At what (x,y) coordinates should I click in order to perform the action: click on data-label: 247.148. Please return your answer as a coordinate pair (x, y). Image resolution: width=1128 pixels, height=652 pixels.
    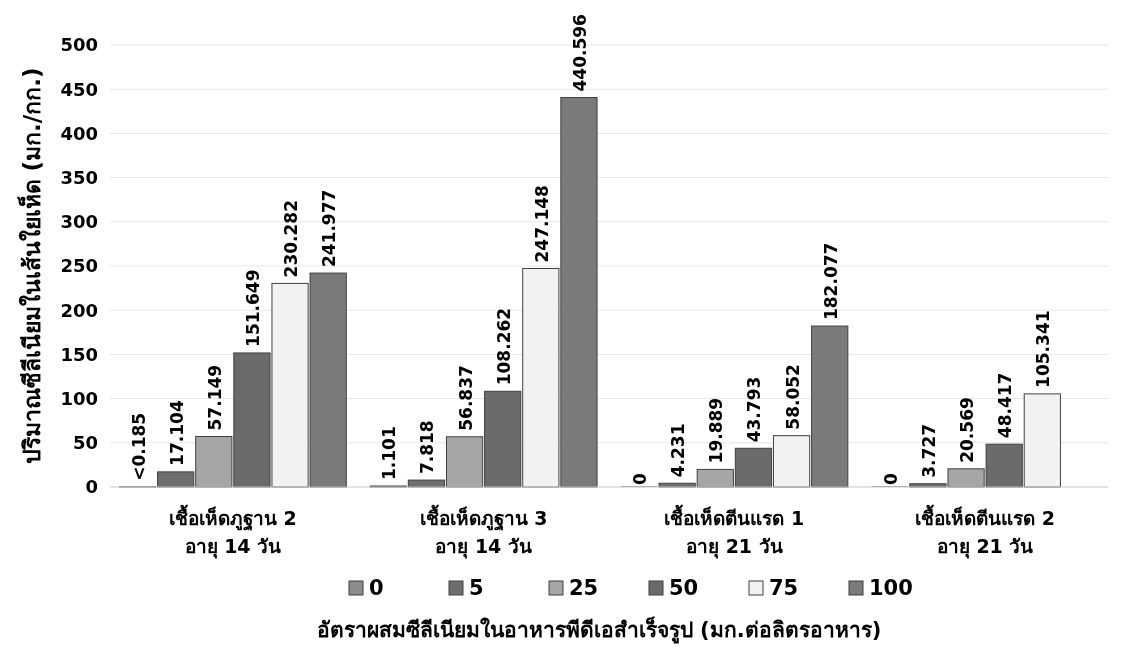
    Looking at the image, I should click on (541, 224).